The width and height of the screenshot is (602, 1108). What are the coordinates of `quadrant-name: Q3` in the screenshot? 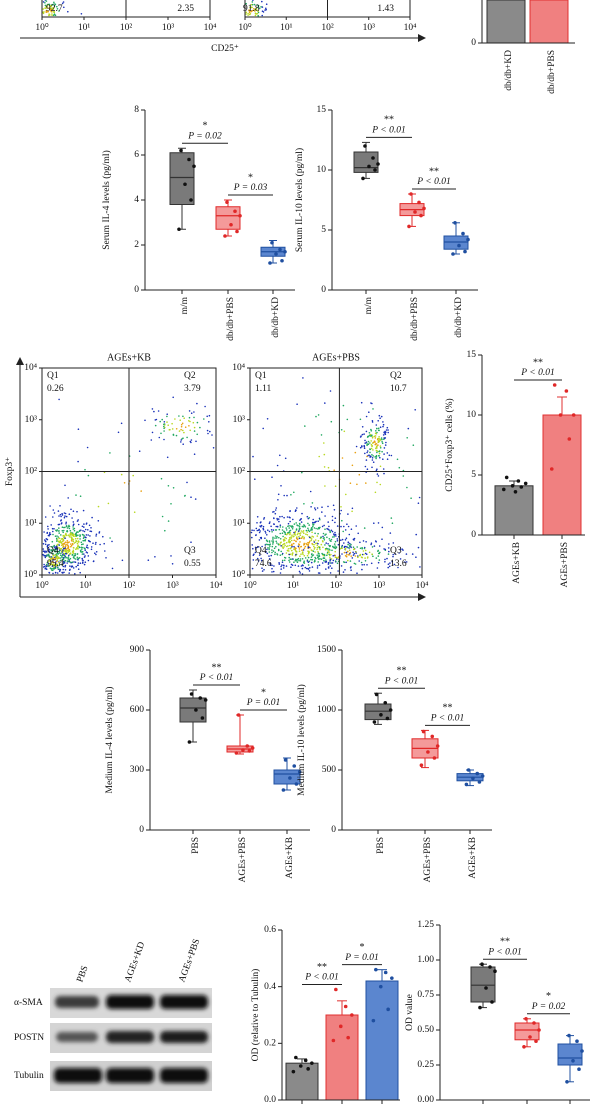 It's located at (396, 551).